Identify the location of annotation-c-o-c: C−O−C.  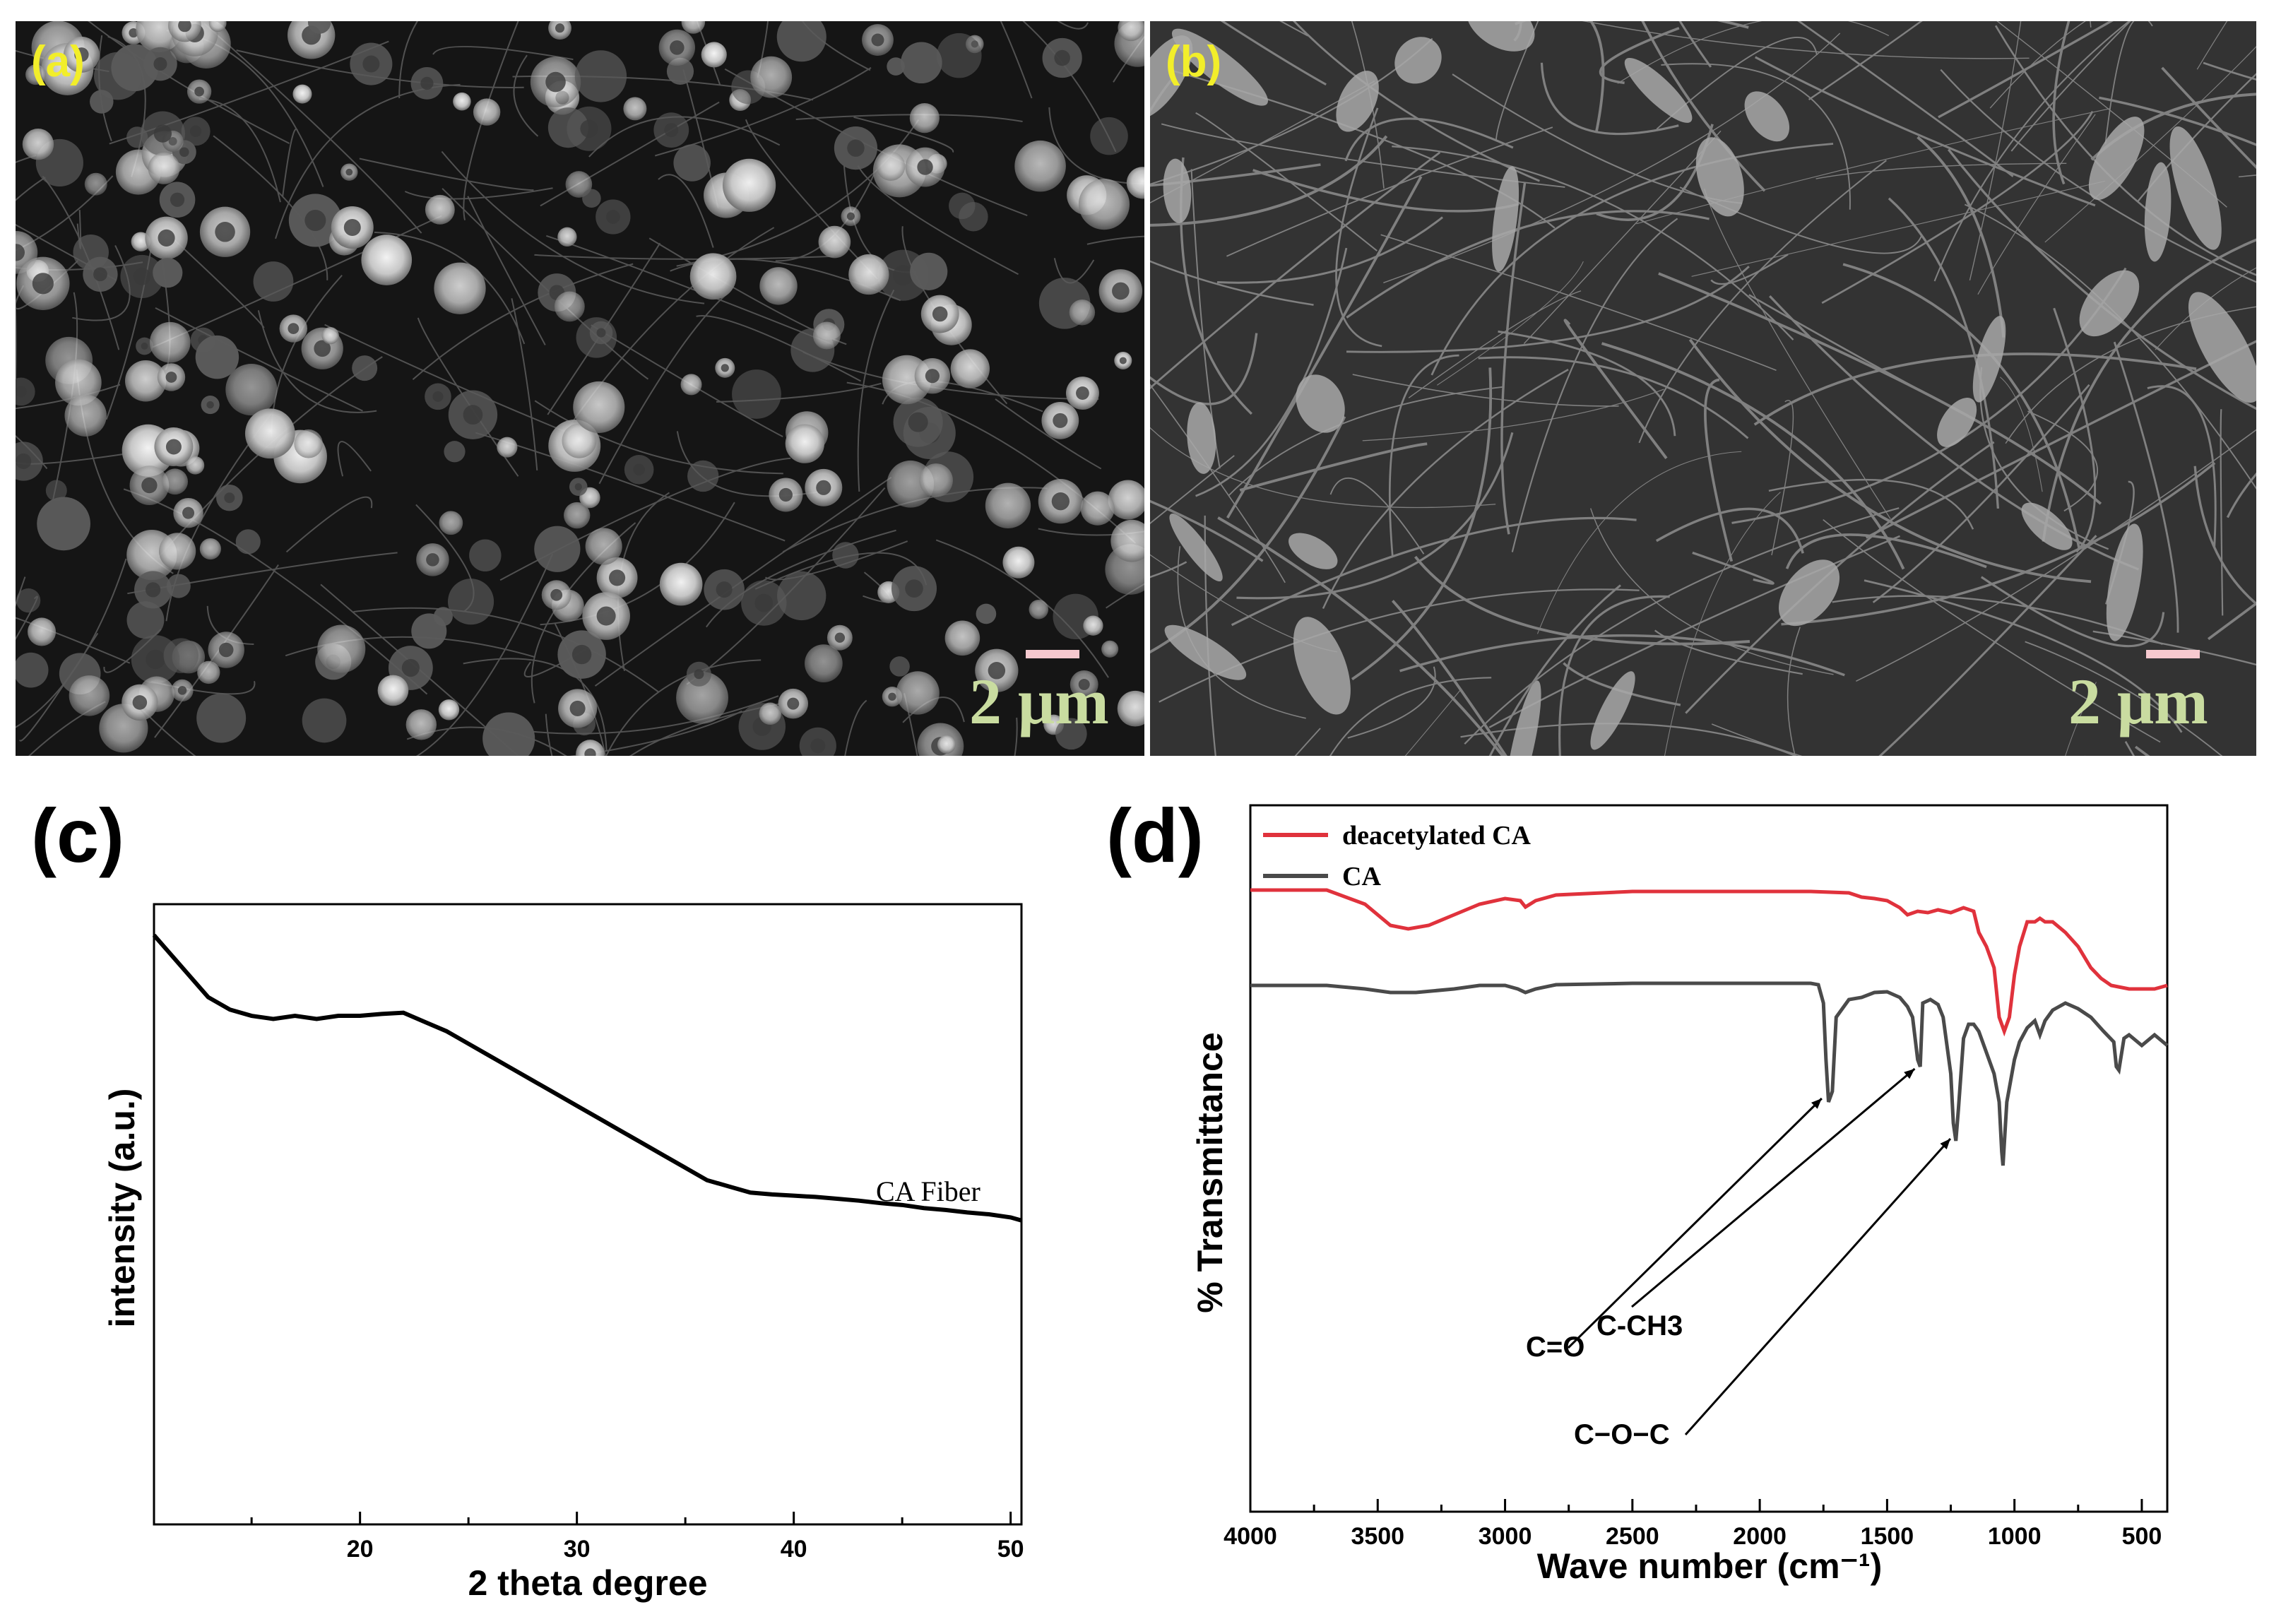
(1622, 1434).